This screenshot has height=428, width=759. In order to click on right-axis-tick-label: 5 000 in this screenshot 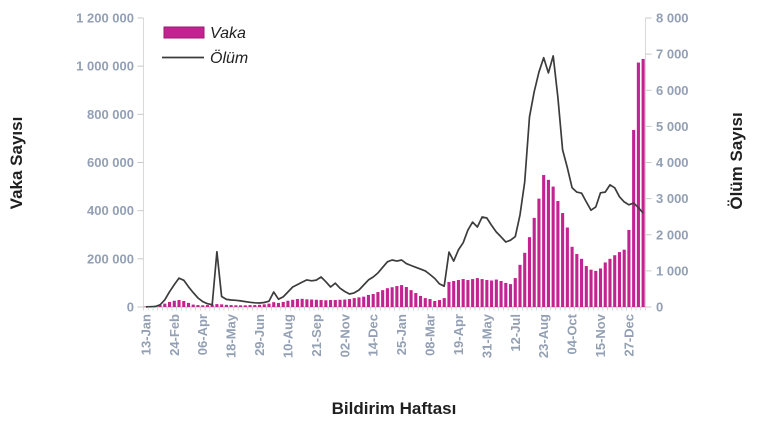, I will do `click(672, 126)`.